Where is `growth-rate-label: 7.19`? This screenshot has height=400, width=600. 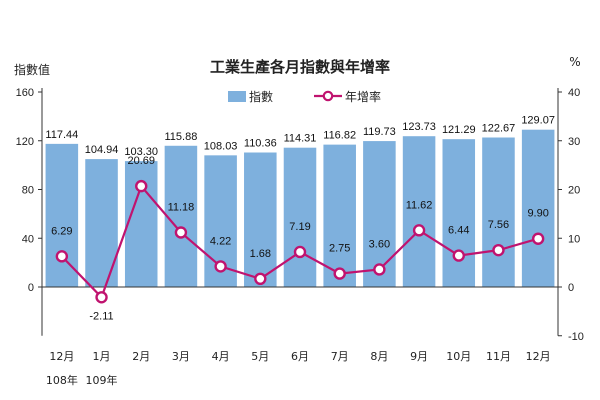
growth-rate-label: 7.19 is located at coordinates (299, 227).